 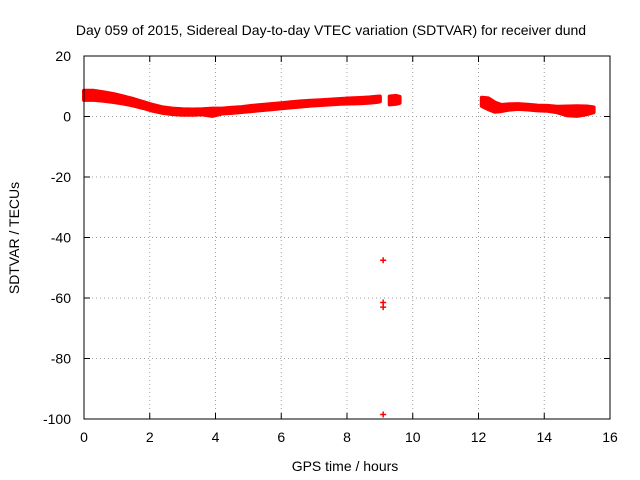 What do you see at coordinates (216, 437) in the screenshot?
I see `x-tick-label: 4` at bounding box center [216, 437].